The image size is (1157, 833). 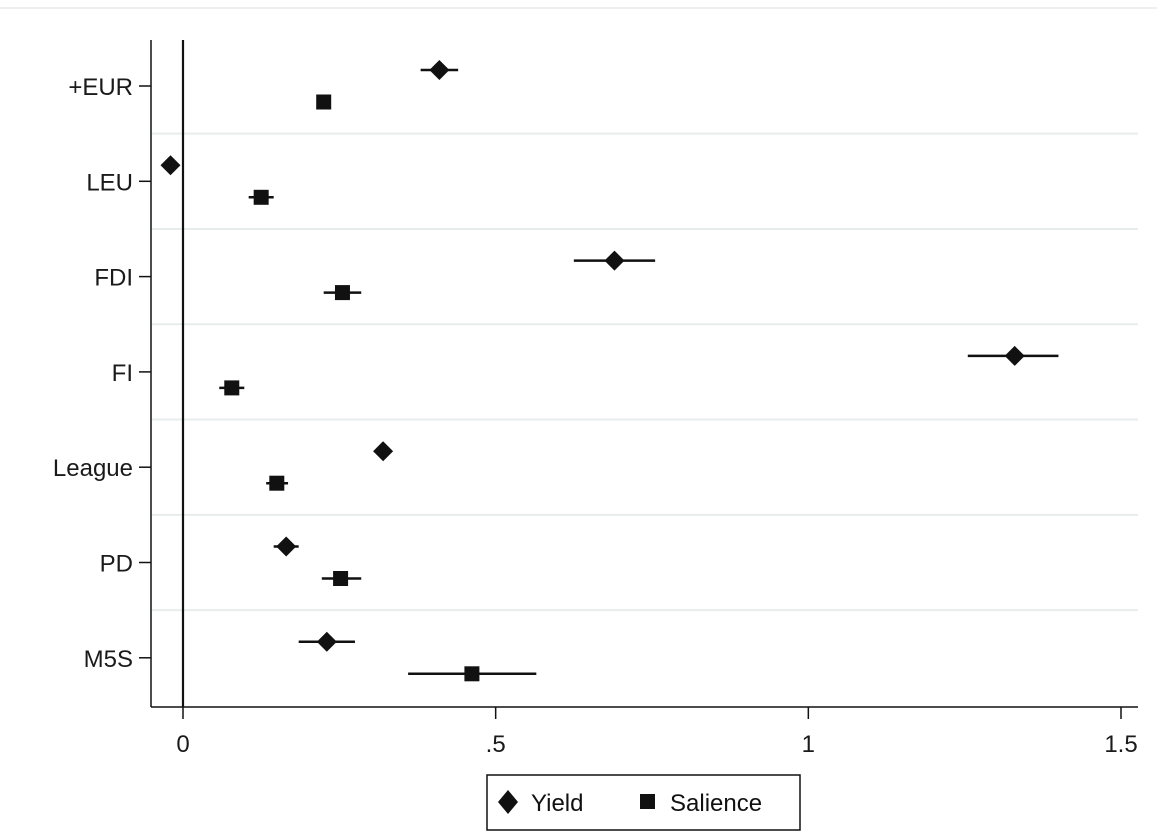 I want to click on x-axis-ticks: 0 .5 1 1.5, so click(x=657, y=732).